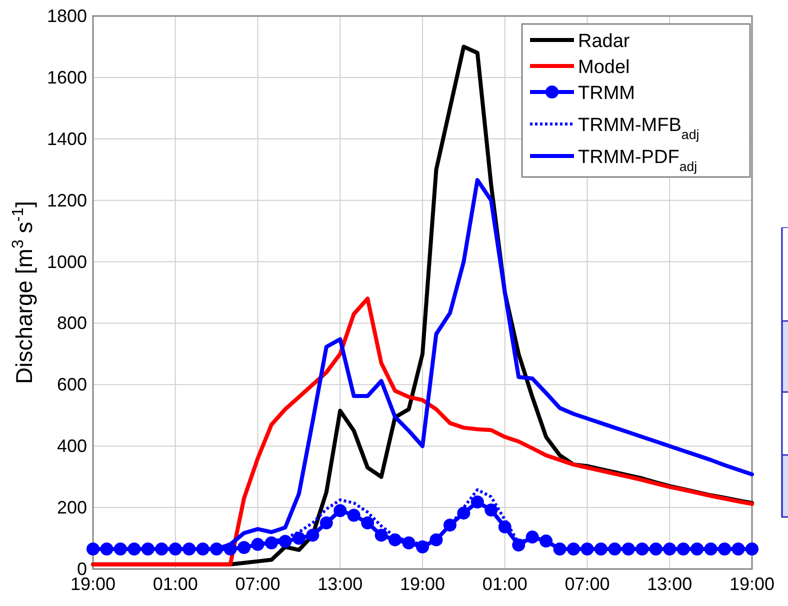 The height and width of the screenshot is (606, 788). Describe the element at coordinates (71, 323) in the screenshot. I see `y-tick-label: 800` at that location.